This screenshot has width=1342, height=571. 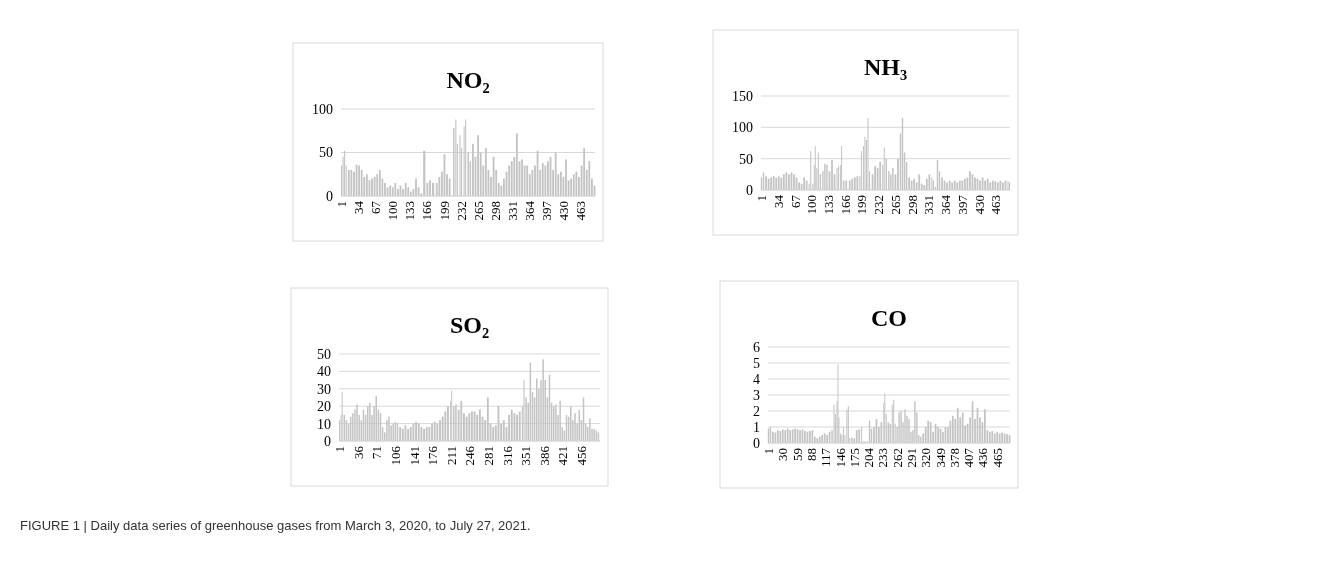 I want to click on chart-title: SO₂, so click(x=469, y=325).